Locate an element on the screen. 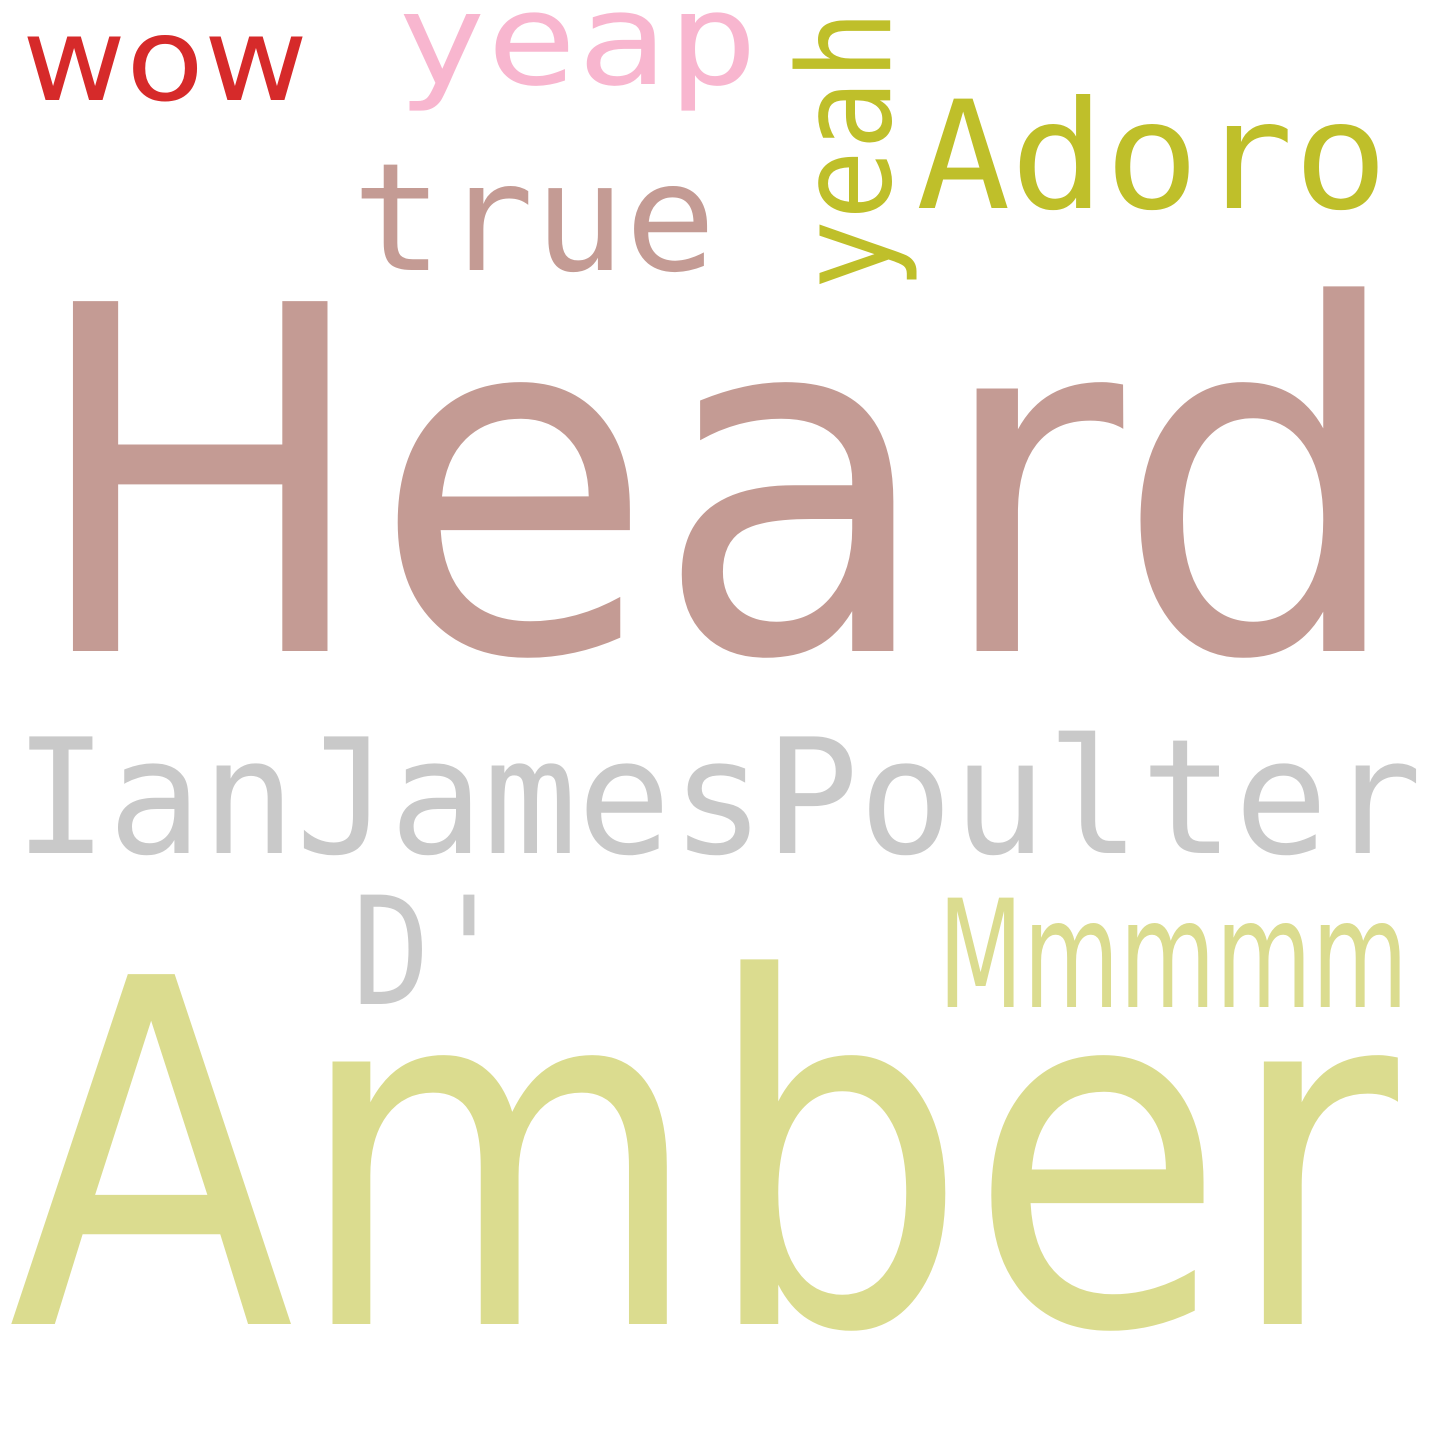  word-mmmmm: Mmmmm is located at coordinates (1173, 956).